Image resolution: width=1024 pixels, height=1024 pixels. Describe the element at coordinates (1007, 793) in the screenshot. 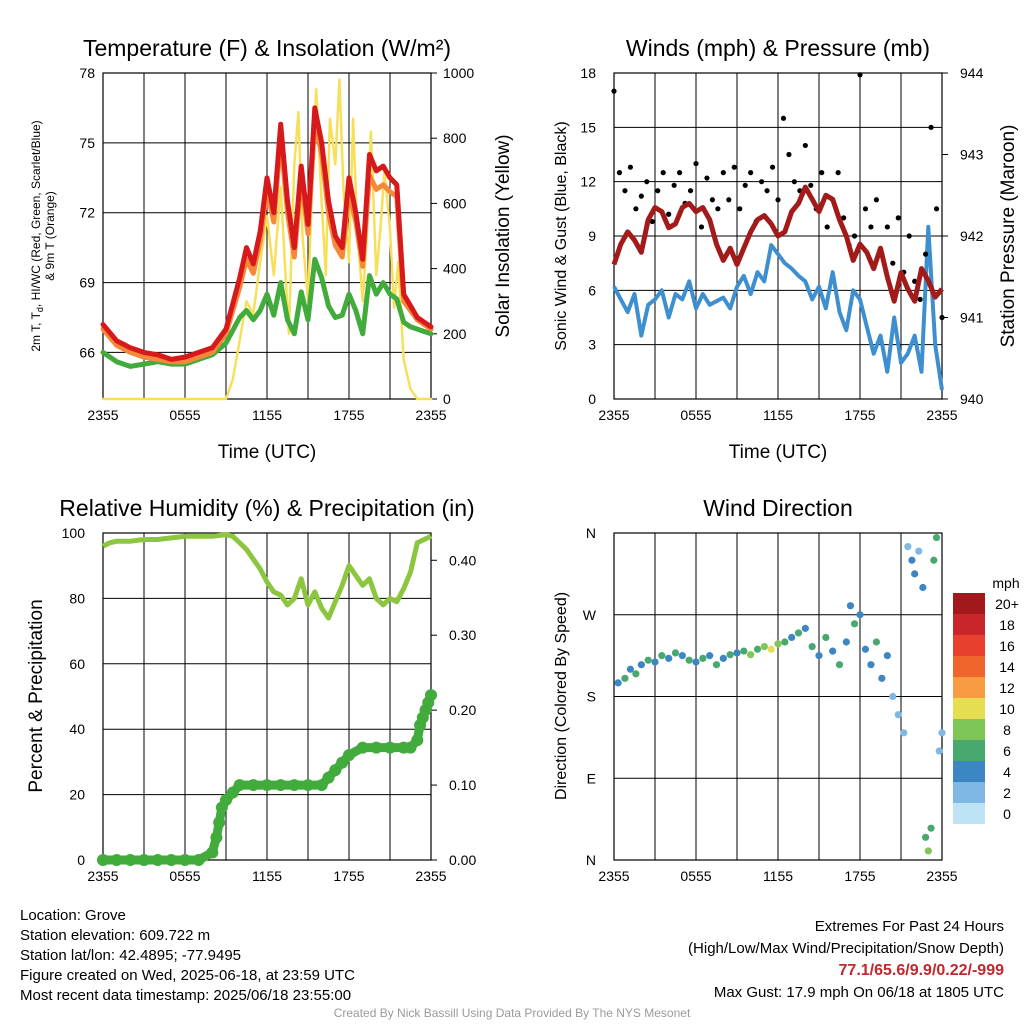

I see `legend-label: 2` at that location.